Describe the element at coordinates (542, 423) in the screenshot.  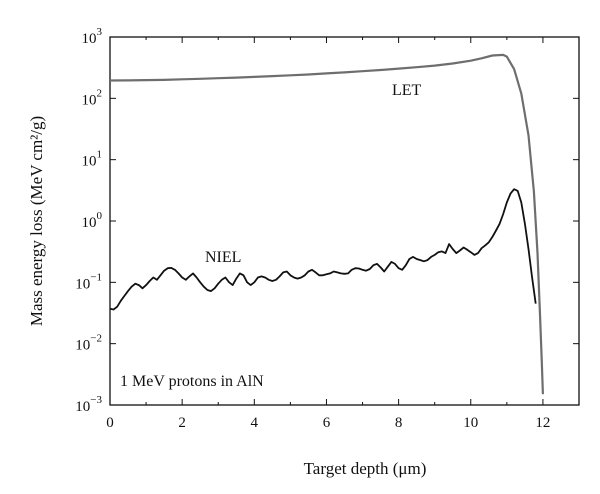
I see `x-tick-label: 12` at that location.